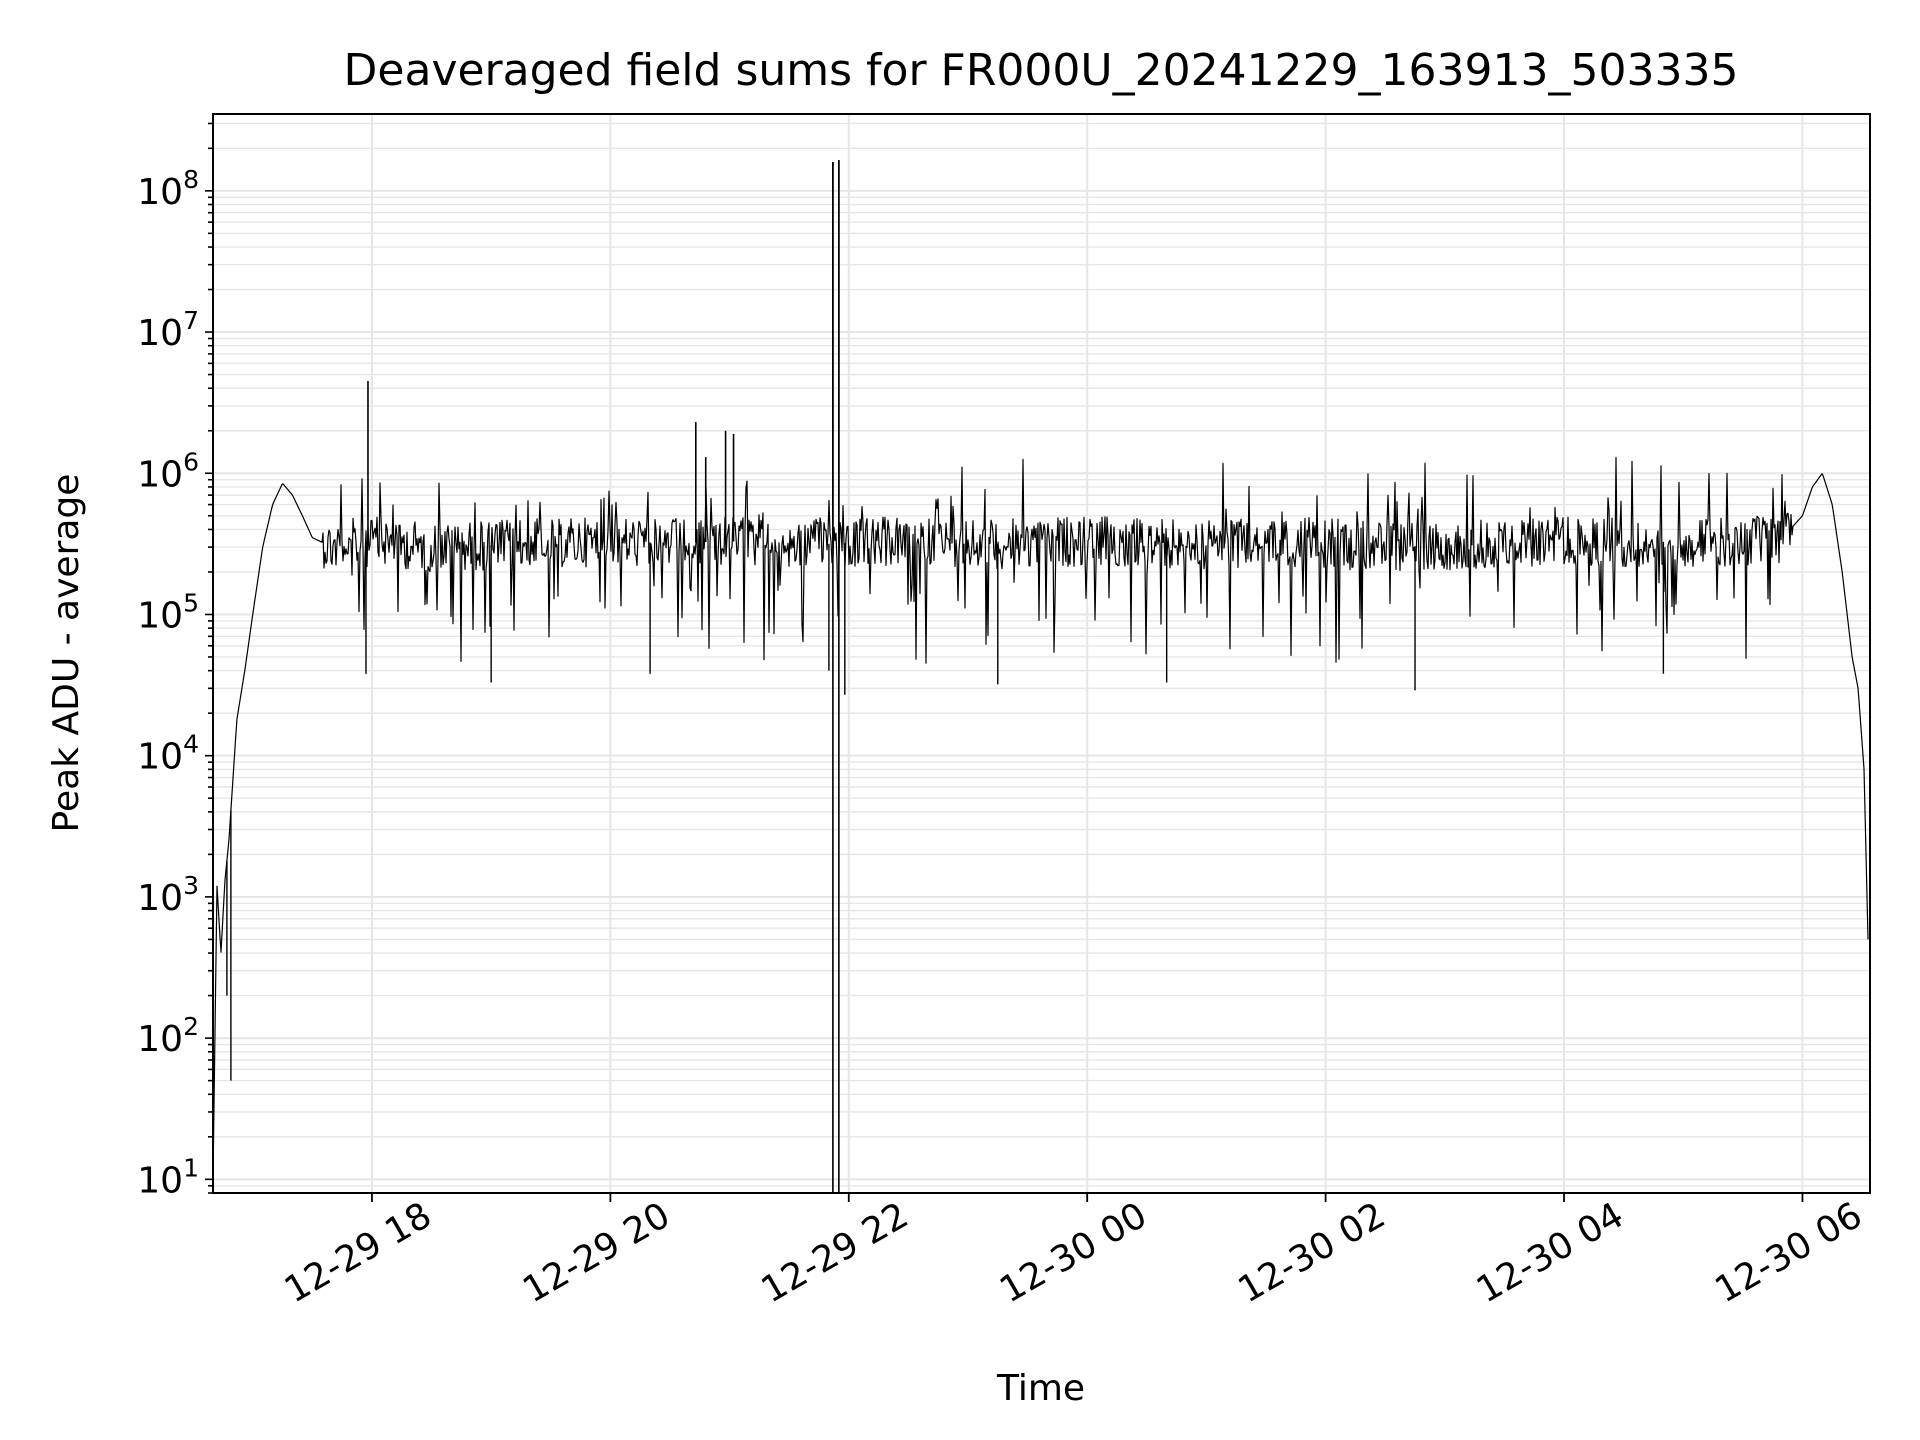 The image size is (1920, 1440). I want to click on y-tick-exponent: 3, so click(191, 885).